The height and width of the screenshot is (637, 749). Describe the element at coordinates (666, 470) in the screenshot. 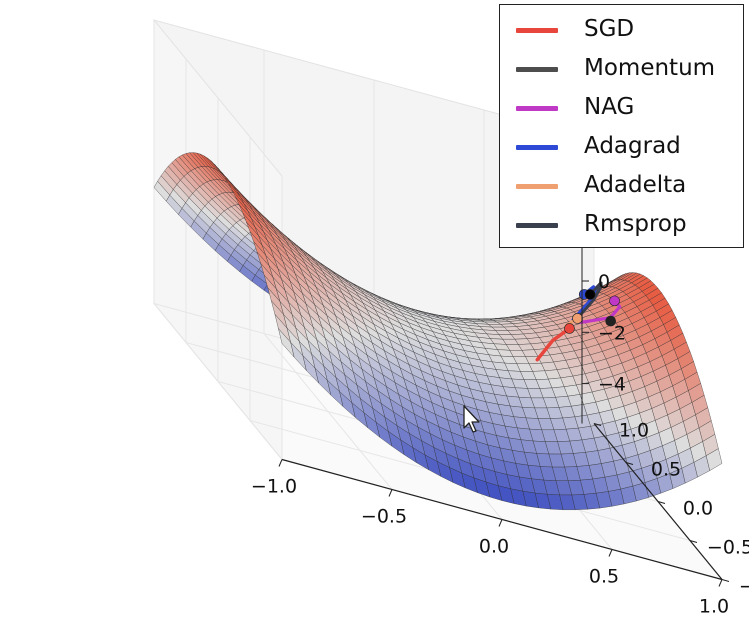

I see `y-tick-label: 0.5` at that location.